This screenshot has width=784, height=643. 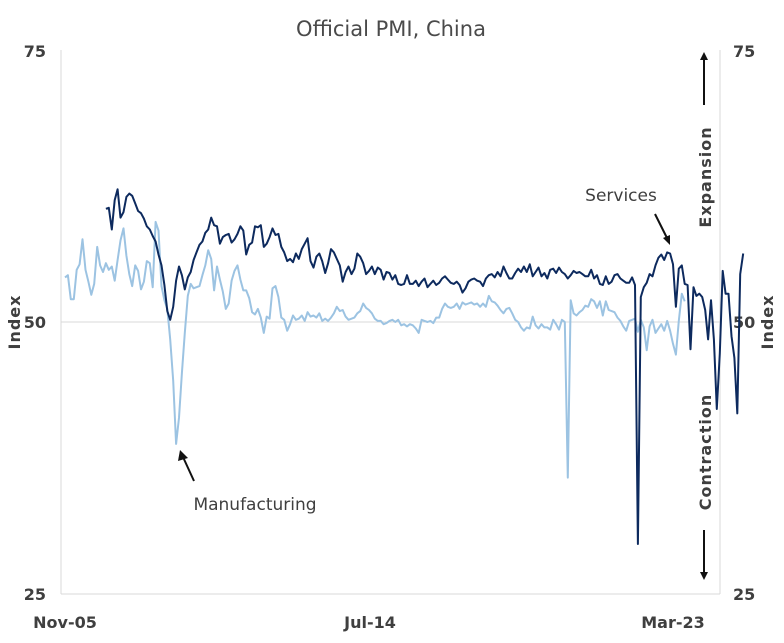 I want to click on x-tick-nov-05: Nov-05, so click(x=65, y=622).